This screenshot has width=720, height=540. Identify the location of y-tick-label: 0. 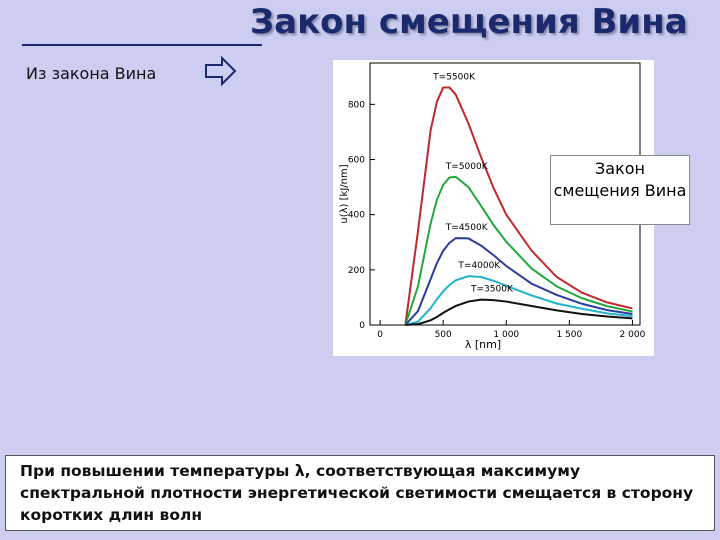
(362, 326).